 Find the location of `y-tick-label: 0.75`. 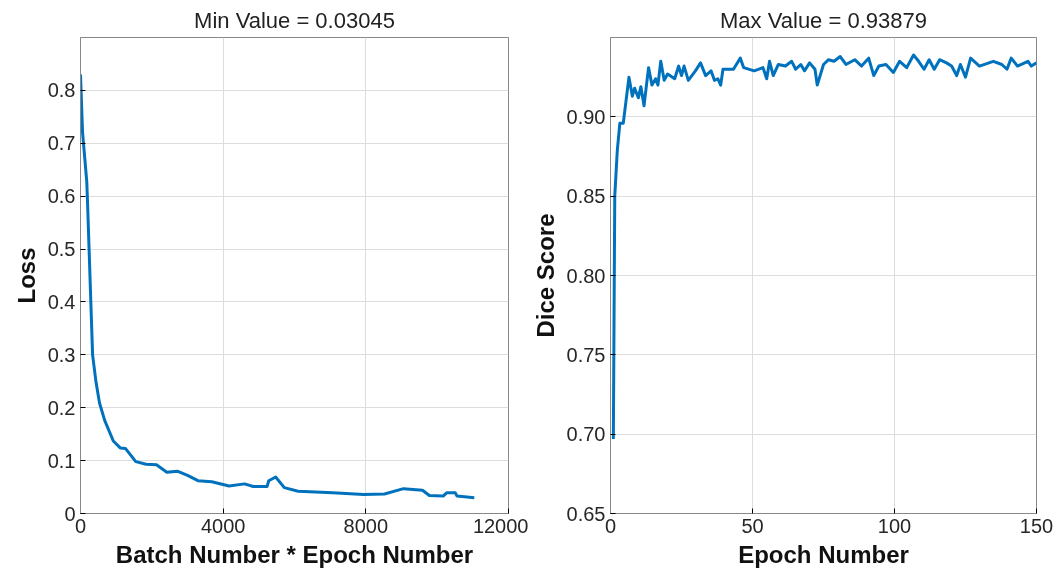

y-tick-label: 0.75 is located at coordinates (586, 354).